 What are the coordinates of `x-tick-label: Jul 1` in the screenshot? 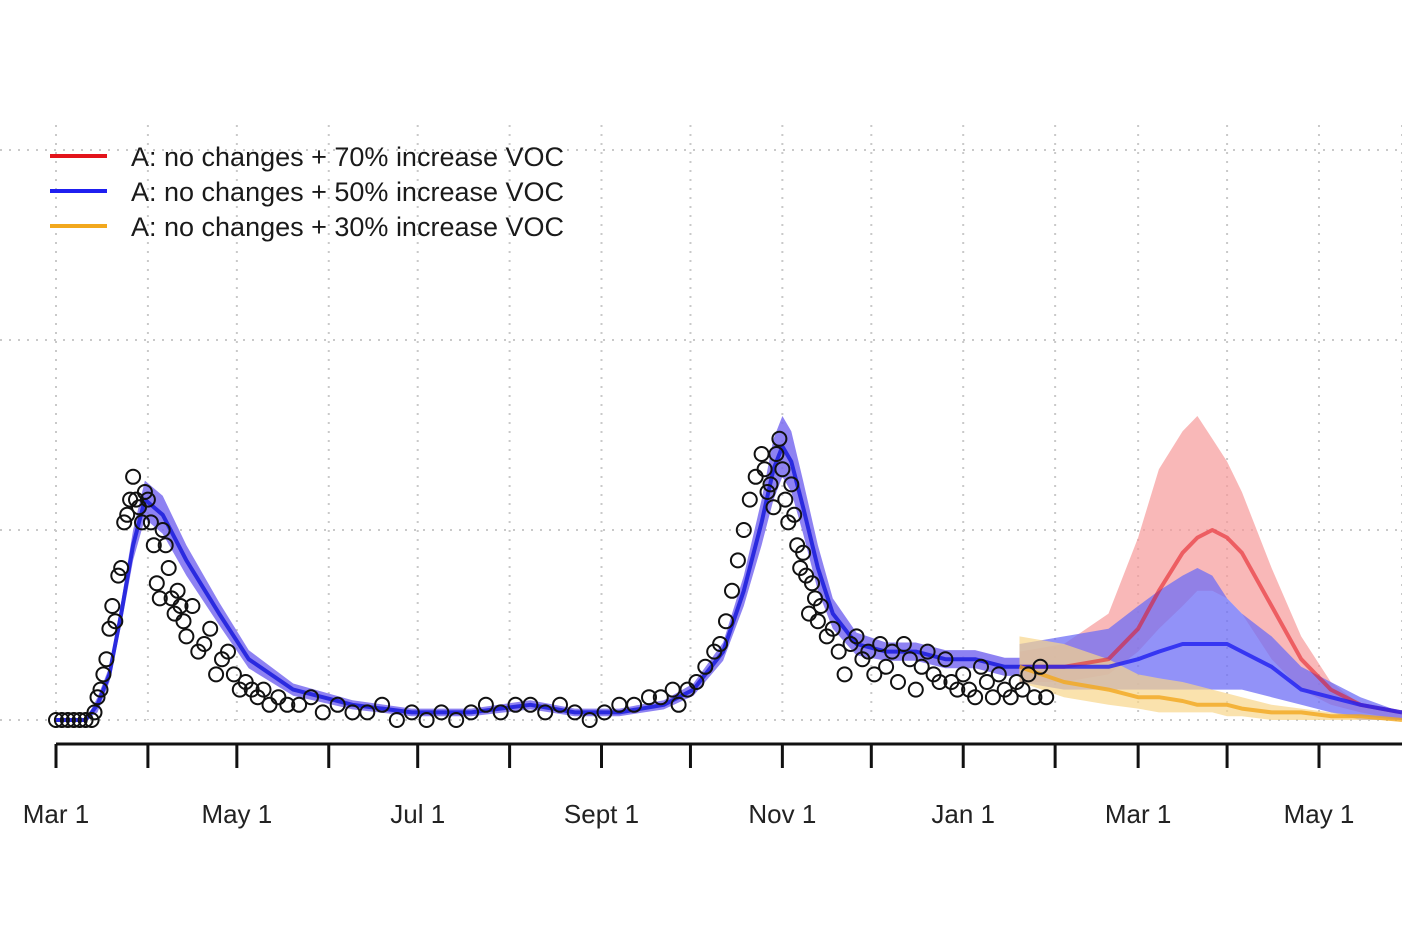 It's located at (417, 814).